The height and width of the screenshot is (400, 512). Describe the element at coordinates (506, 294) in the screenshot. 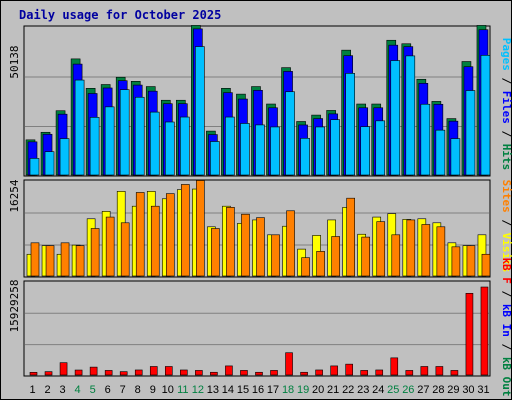

I see `legend-sep-4: /` at that location.